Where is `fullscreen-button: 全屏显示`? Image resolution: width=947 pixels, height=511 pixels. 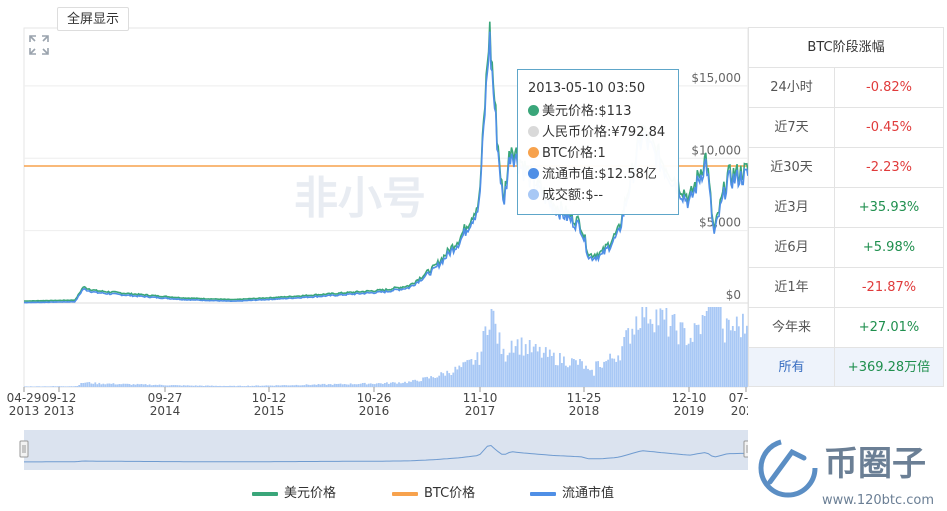 fullscreen-button: 全屏显示 is located at coordinates (93, 19).